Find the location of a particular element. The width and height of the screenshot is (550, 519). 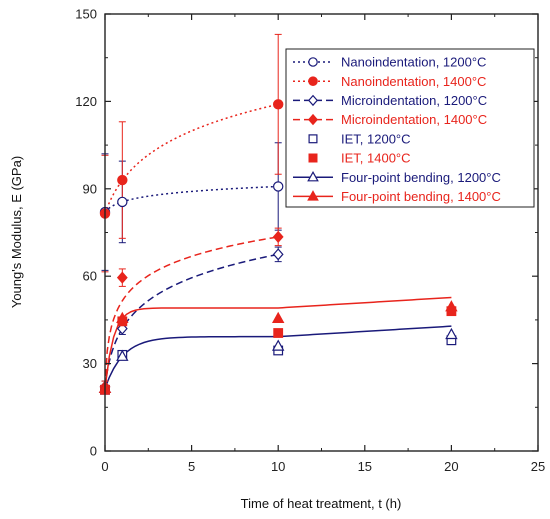

y-tick-label: 30 is located at coordinates (90, 363).